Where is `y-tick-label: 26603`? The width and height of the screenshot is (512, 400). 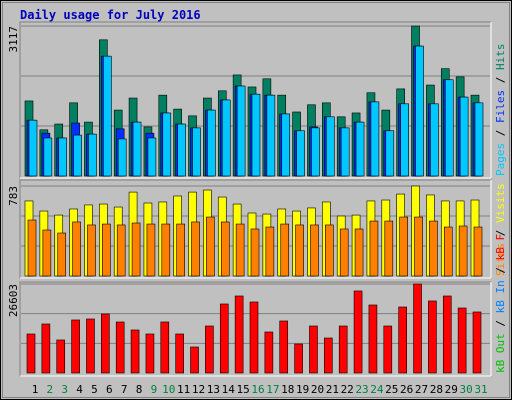
y-tick-label: 26603 is located at coordinates (13, 300).